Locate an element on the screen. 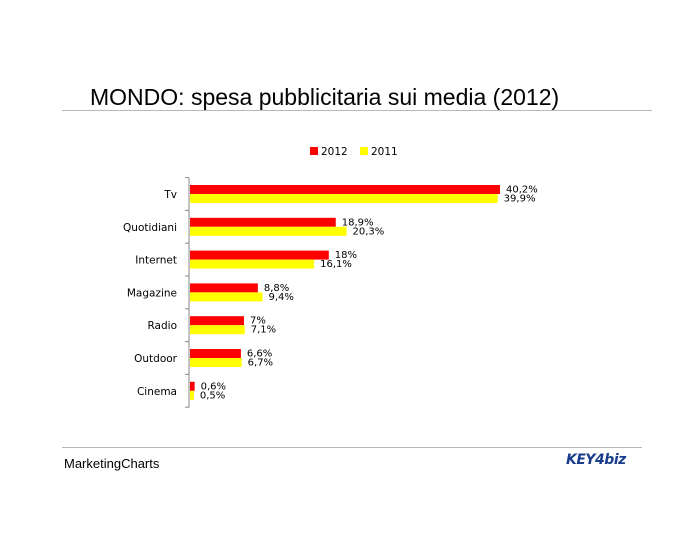 Image resolution: width=700 pixels, height=550 pixels. data-label-2012-internet: 18% is located at coordinates (346, 255).